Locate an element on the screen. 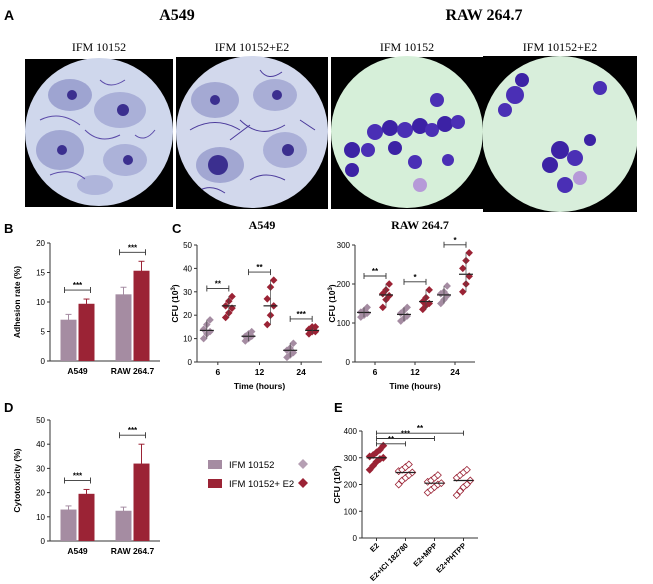 The height and width of the screenshot is (584, 653). image-label-3: IFM 10152 is located at coordinates (407, 47).